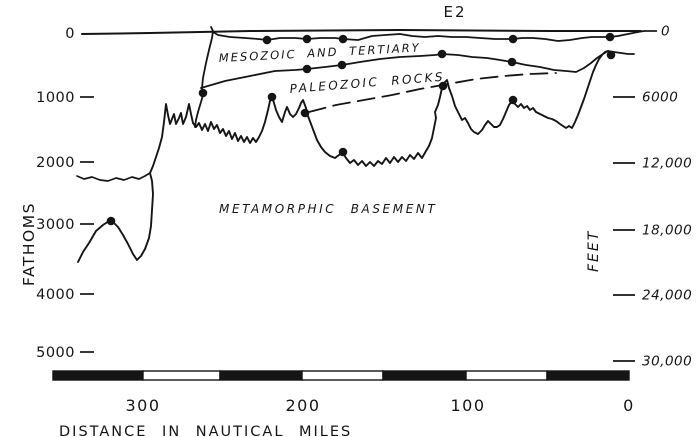  I want to click on scalebar-caption: DISTANCE IN NAUTICAL MILES, so click(205, 430).